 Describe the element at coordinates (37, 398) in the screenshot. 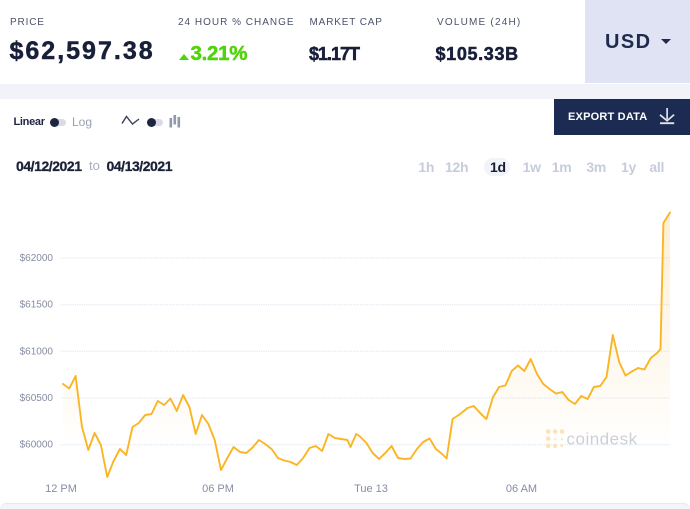

I see `svg-text: $60500` at that location.